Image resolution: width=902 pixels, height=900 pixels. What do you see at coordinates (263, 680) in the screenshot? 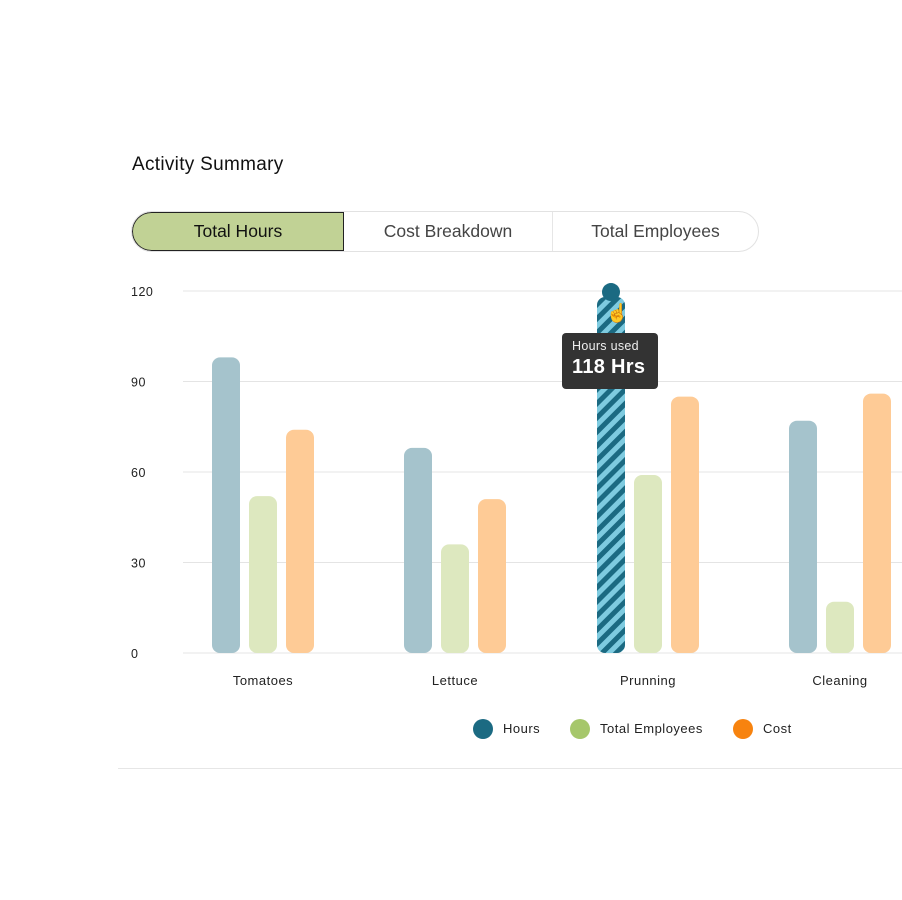
I see `x-tick-label: Tomatoes` at bounding box center [263, 680].